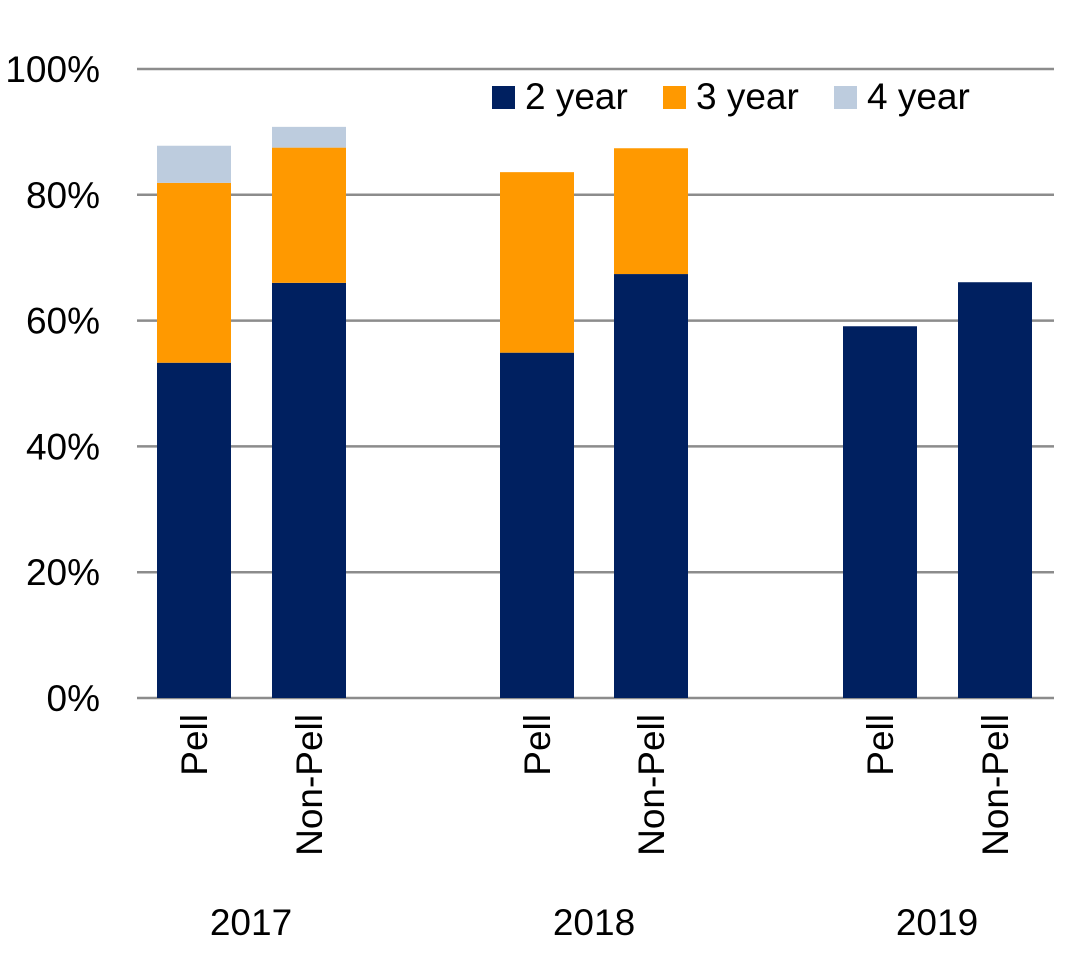 This screenshot has height=976, width=1072. I want to click on bar-segment-4-year-2017-pell, so click(194, 164).